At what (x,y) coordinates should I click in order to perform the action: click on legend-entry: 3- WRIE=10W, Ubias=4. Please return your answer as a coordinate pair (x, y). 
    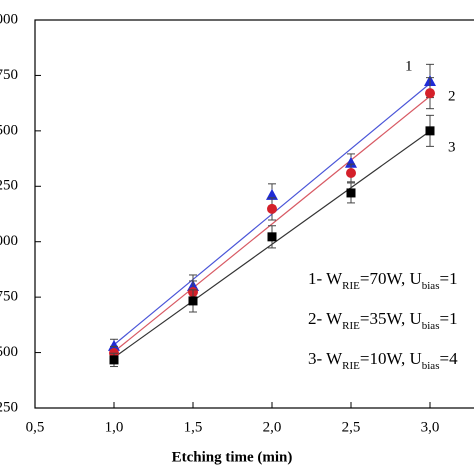
    Looking at the image, I should click on (383, 360).